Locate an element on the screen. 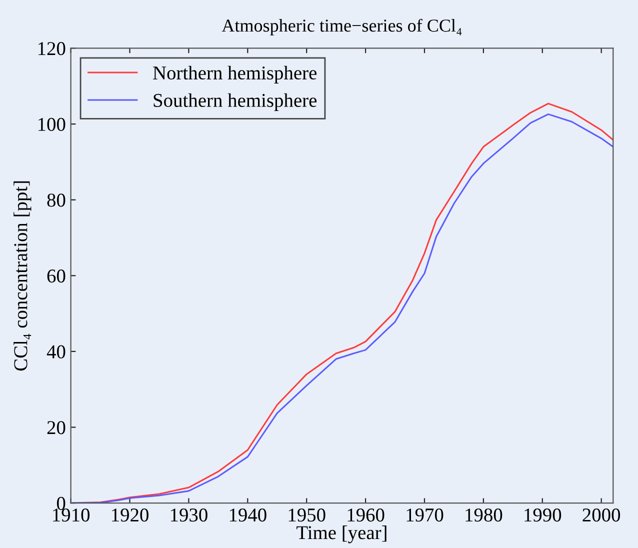 This screenshot has height=548, width=638. y-tick-label: 120 is located at coordinates (52, 49).